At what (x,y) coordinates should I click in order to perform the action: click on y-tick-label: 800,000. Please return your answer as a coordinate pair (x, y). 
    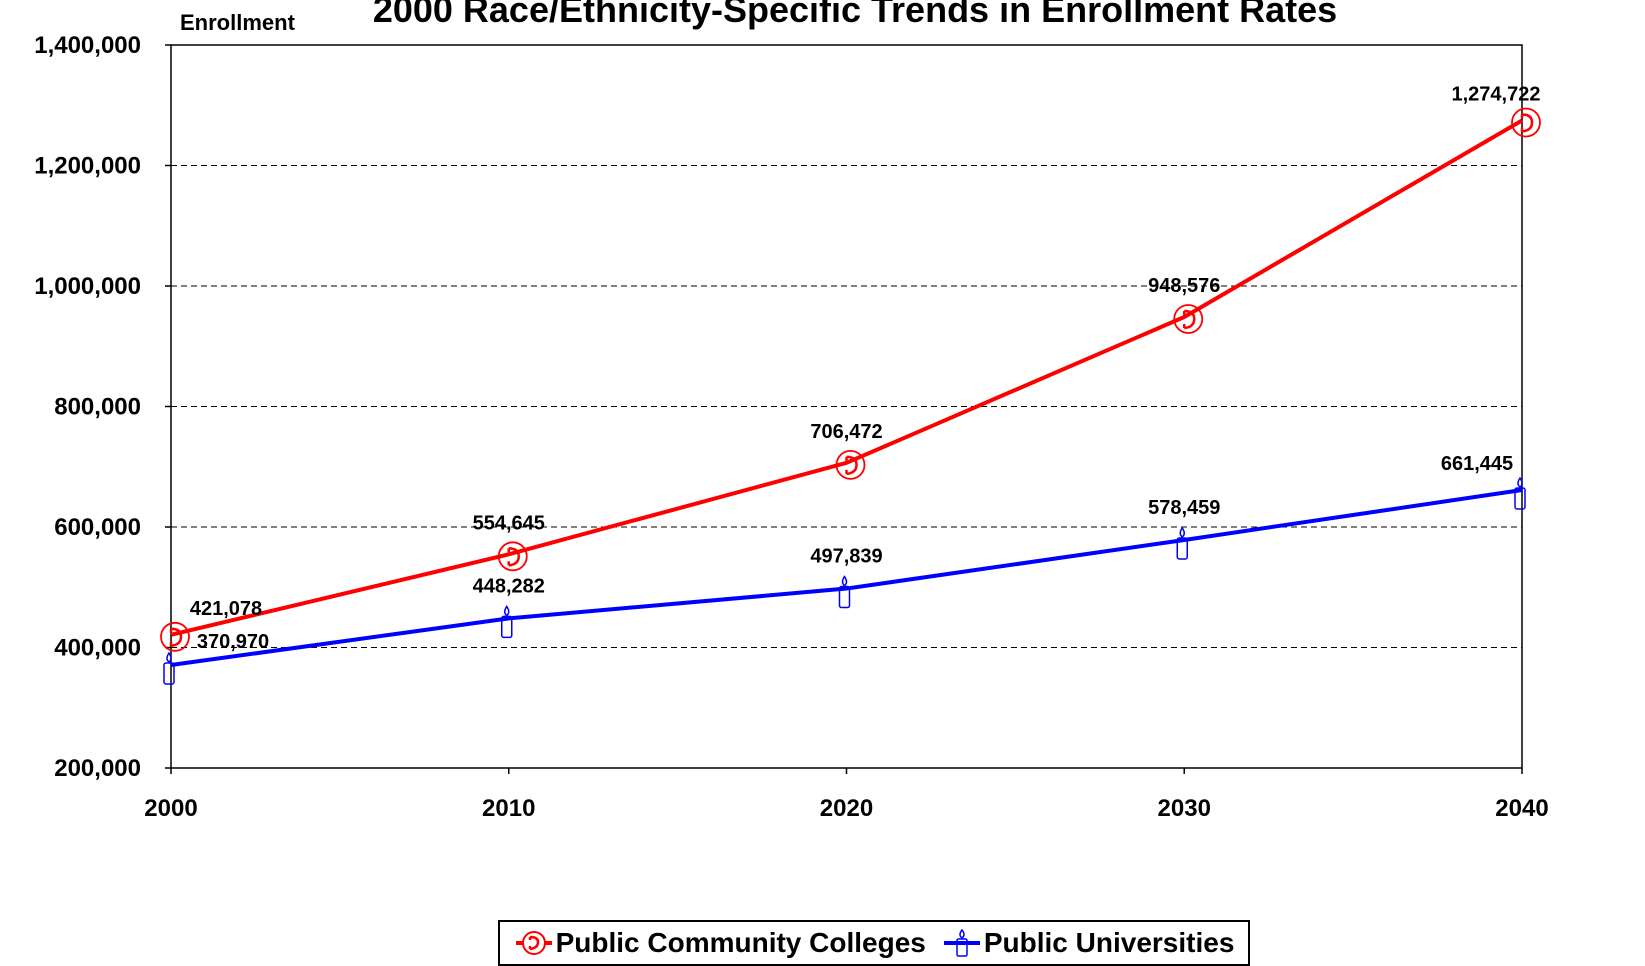
    Looking at the image, I should click on (97, 407).